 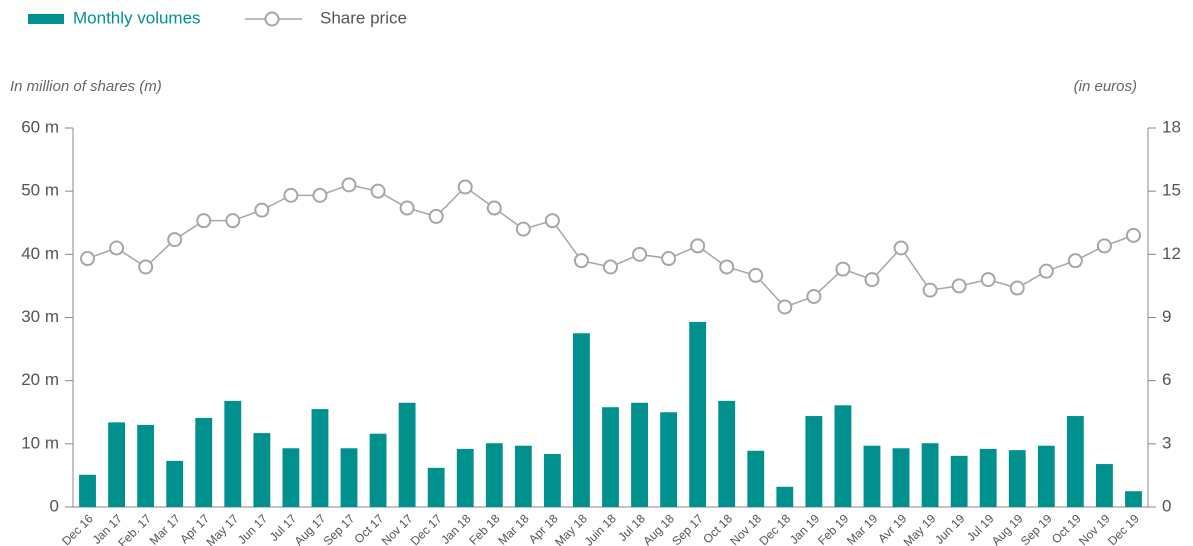 What do you see at coordinates (363, 17) in the screenshot?
I see `legend-label: Share price` at bounding box center [363, 17].